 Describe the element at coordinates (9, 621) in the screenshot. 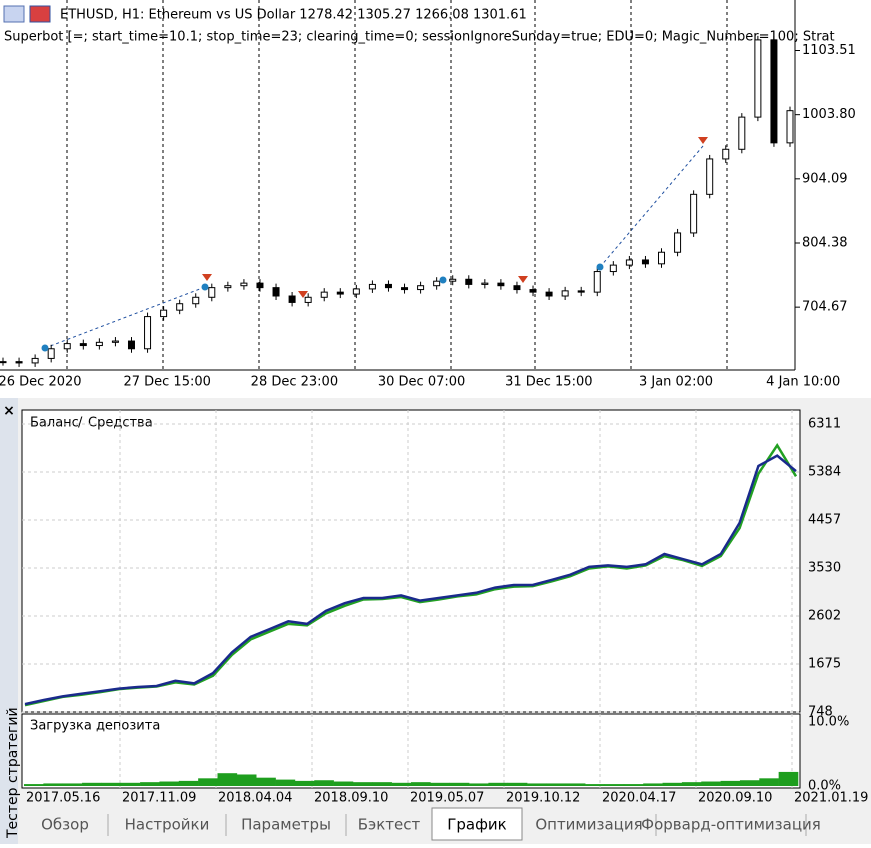

I see `side-bar` at that location.